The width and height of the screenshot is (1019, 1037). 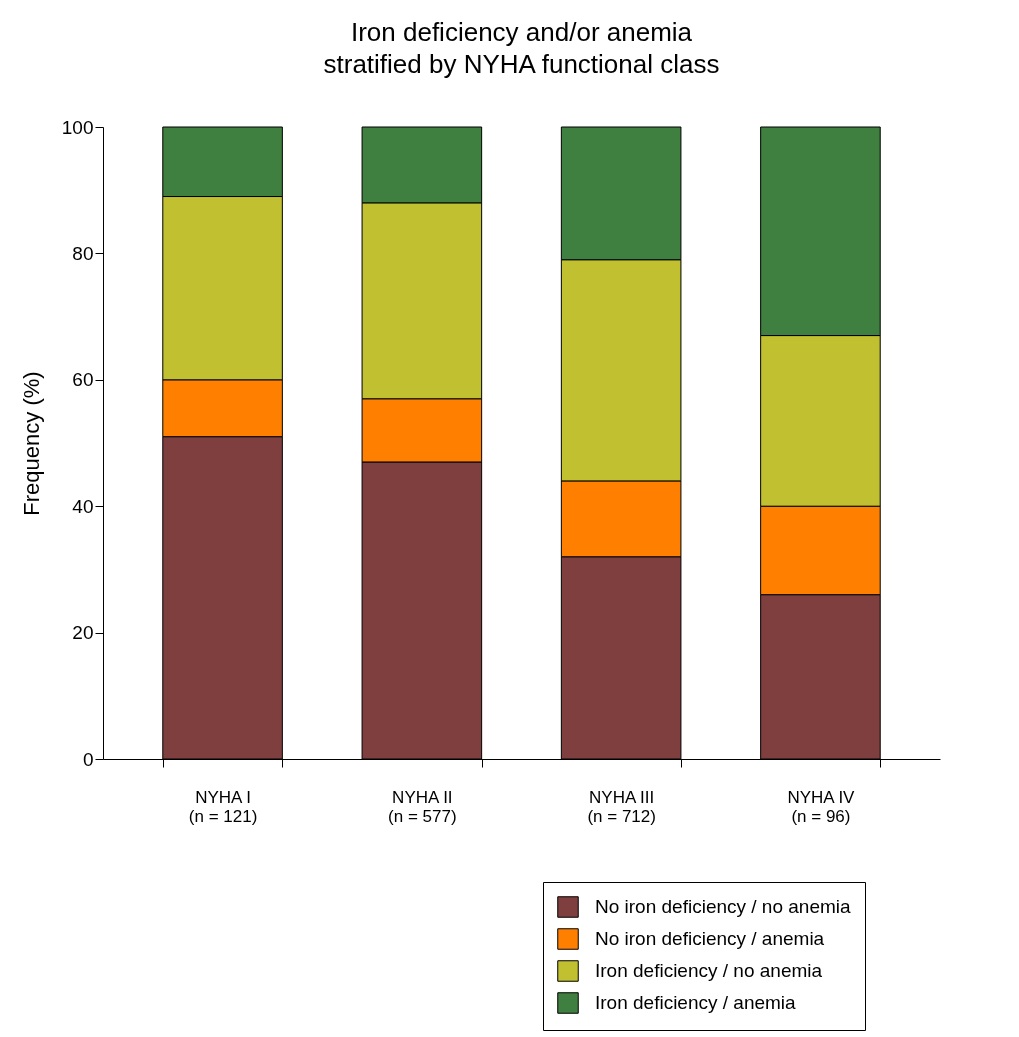 I want to click on y-tick-label: 40, so click(x=83, y=506).